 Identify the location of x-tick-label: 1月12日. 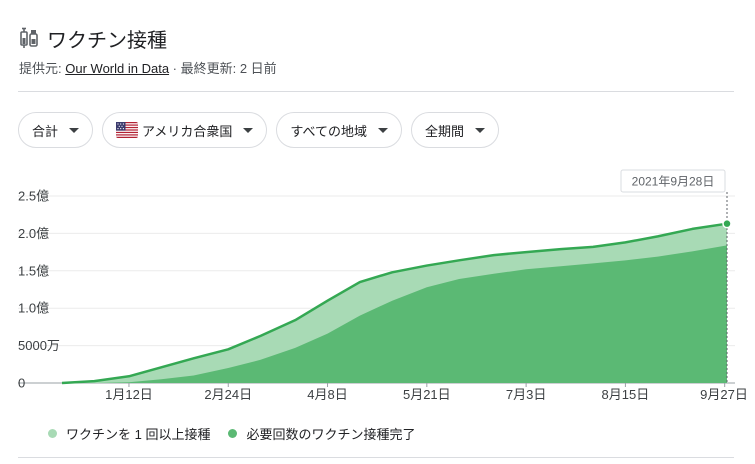
(129, 394).